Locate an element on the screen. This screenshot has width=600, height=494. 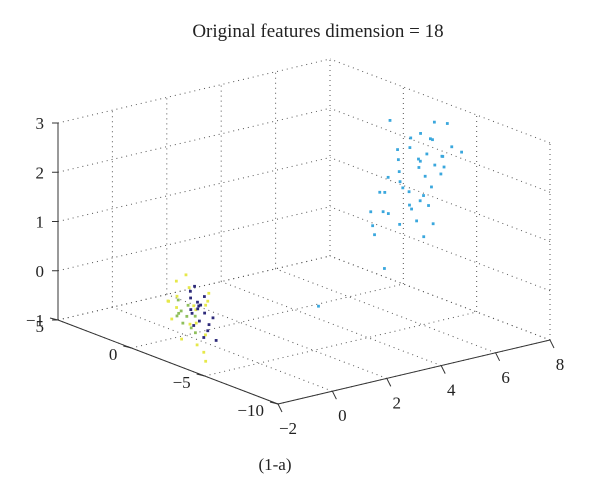
z-tick-label: 2 is located at coordinates (40, 172).